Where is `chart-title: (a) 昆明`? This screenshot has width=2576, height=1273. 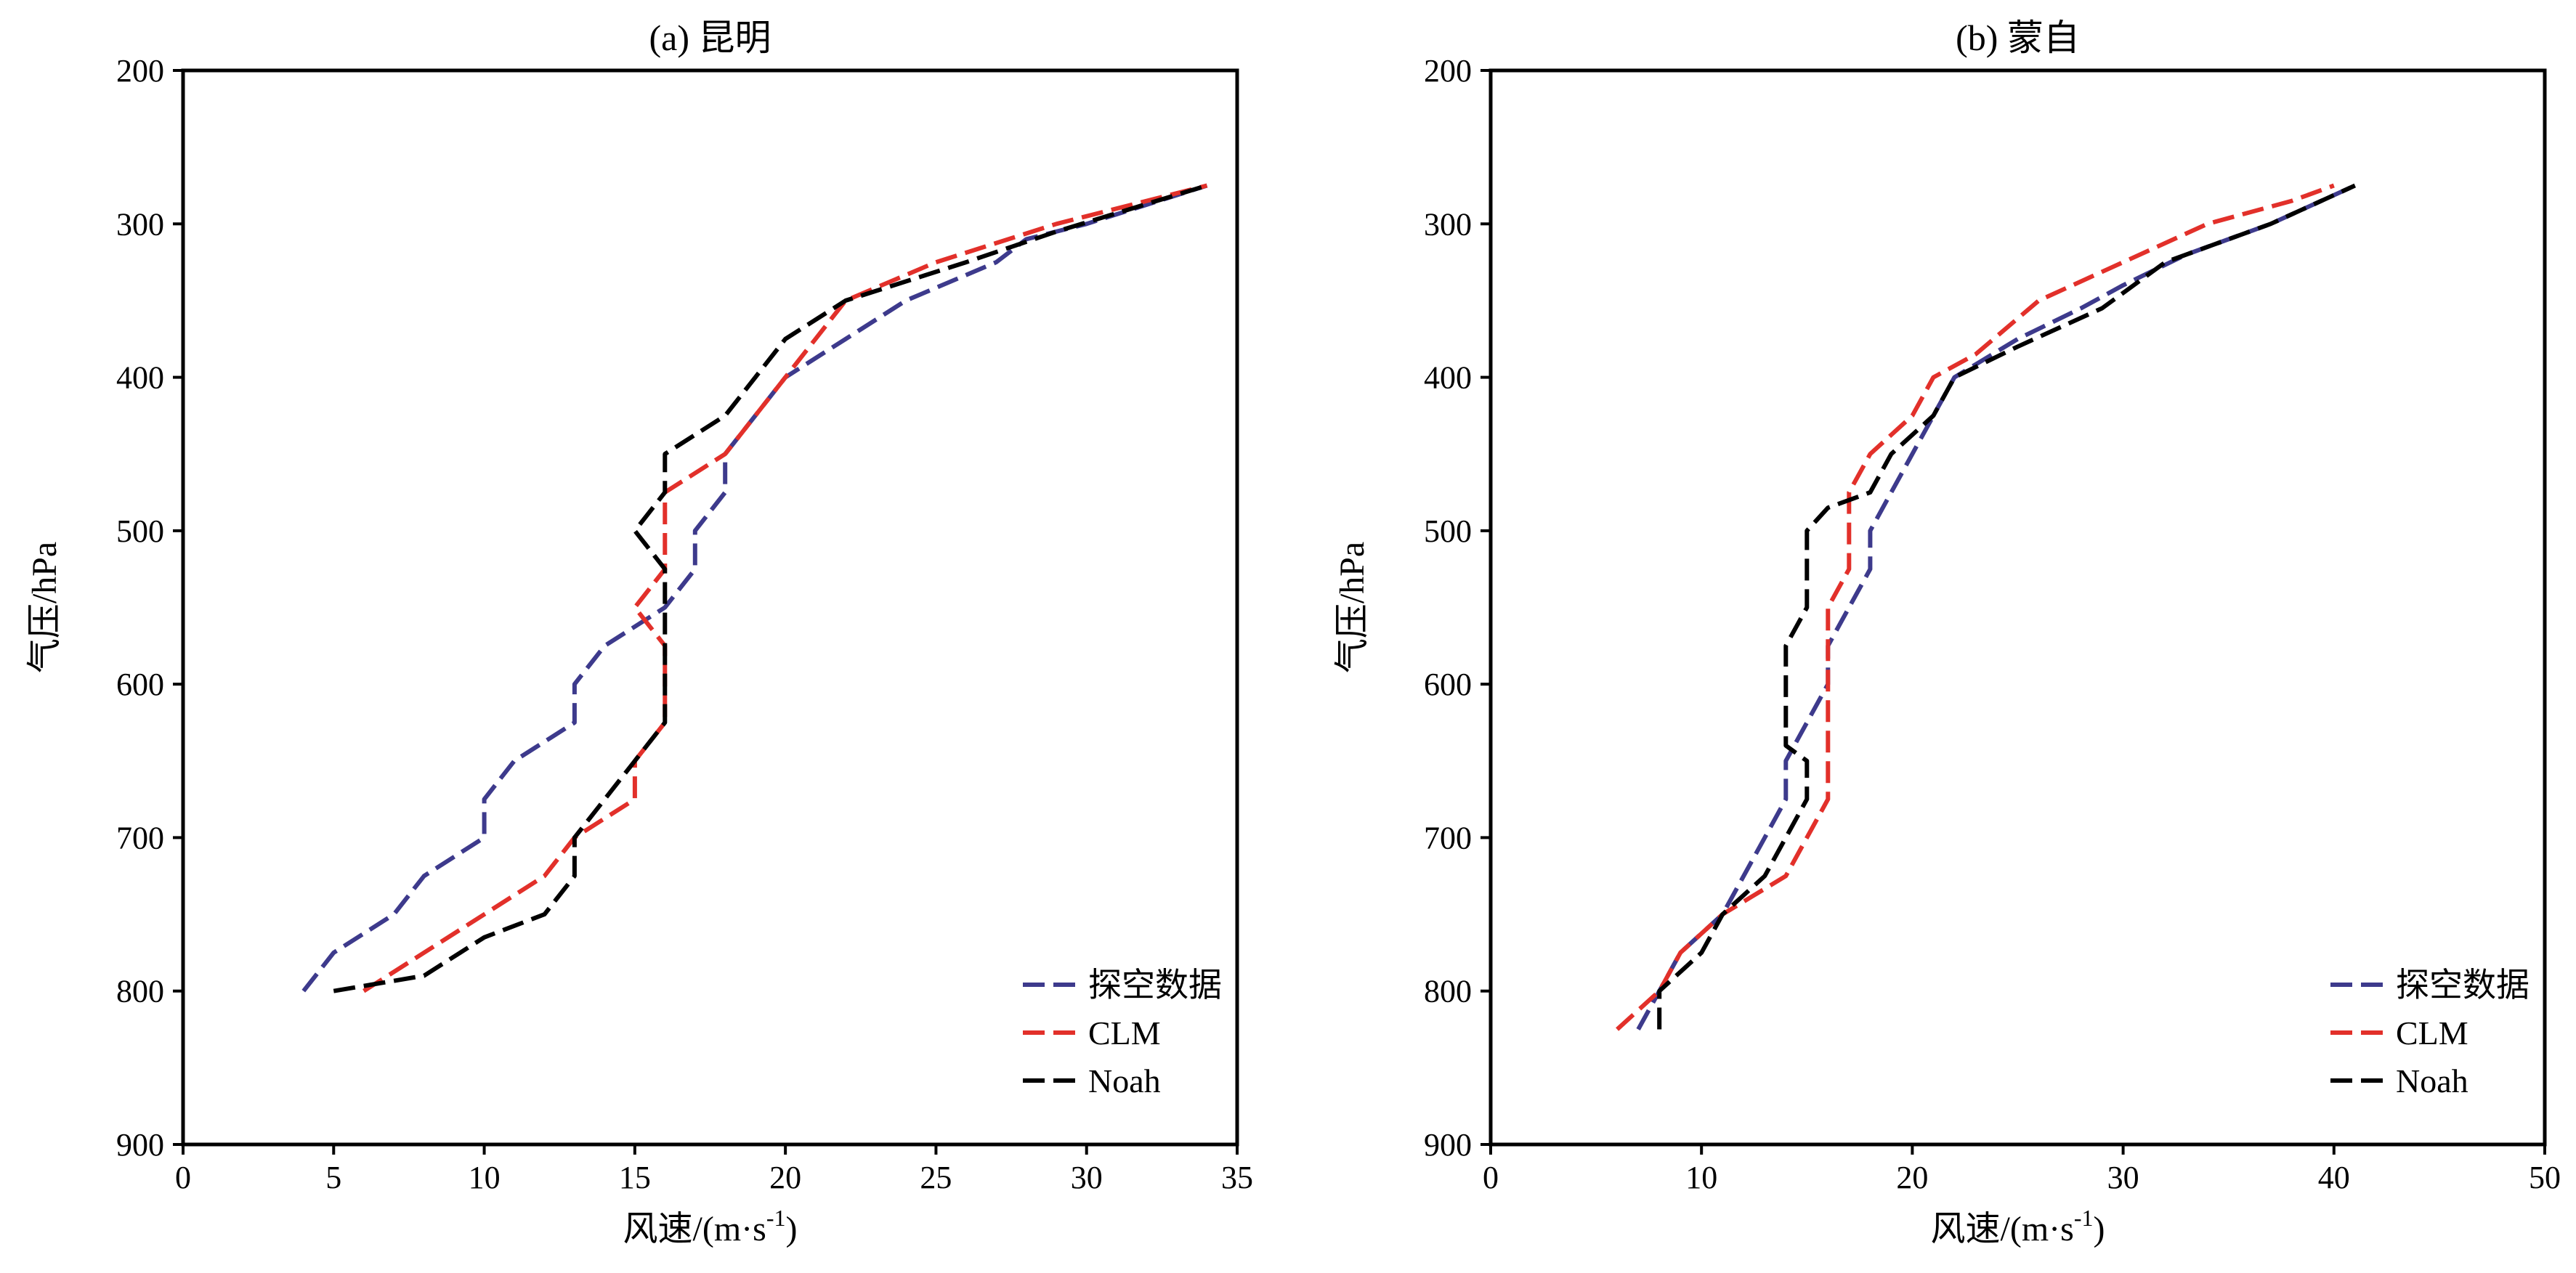 chart-title: (a) 昆明 is located at coordinates (710, 37).